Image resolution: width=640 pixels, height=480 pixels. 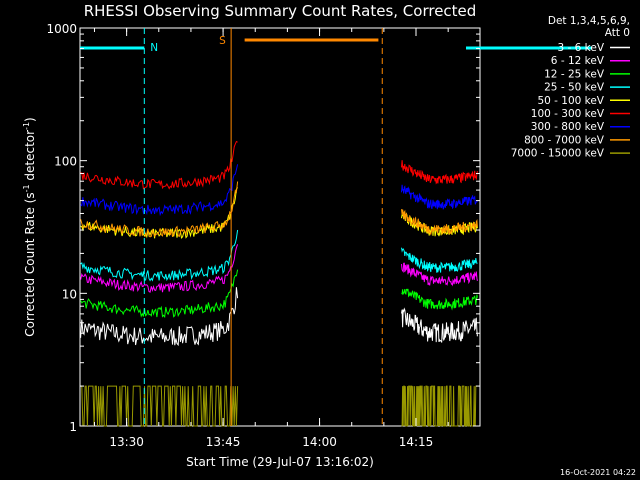 What do you see at coordinates (280, 462) in the screenshot?
I see `x-axis-label: Start Time (29-Jul-07 13:16:02)` at bounding box center [280, 462].